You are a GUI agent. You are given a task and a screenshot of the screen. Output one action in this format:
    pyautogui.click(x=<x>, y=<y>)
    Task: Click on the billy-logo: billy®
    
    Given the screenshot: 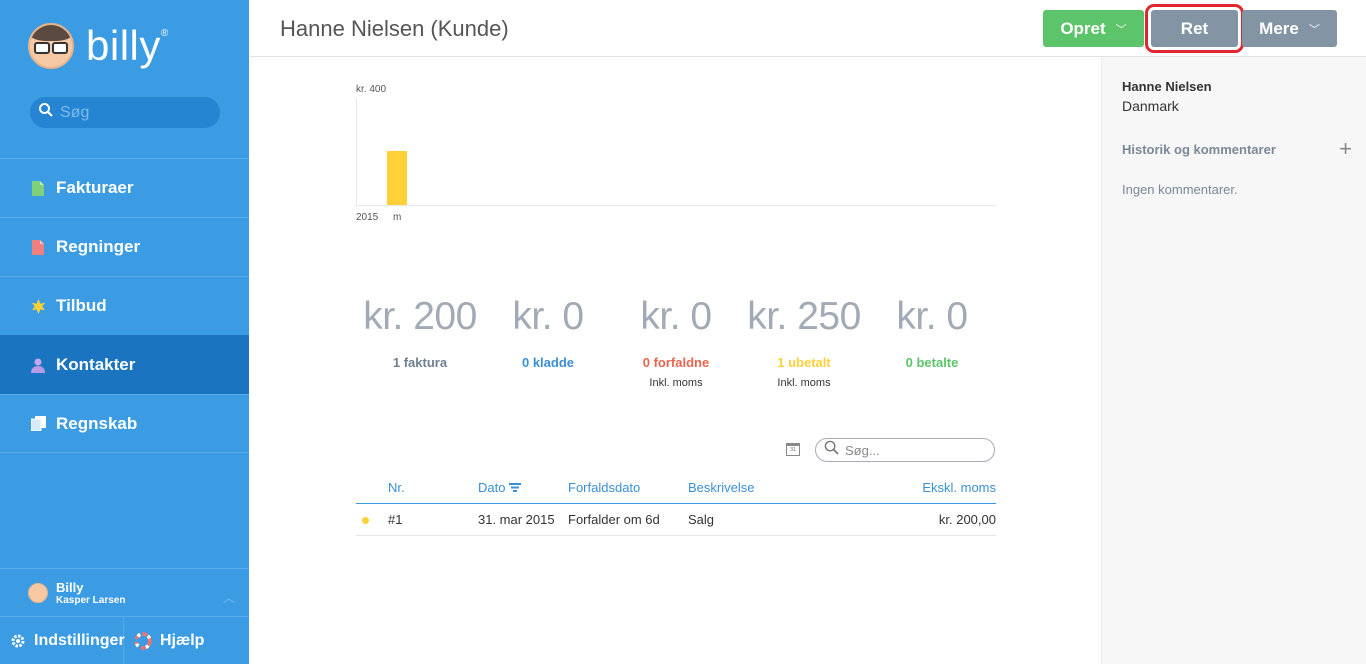 What is the action you would take?
    pyautogui.click(x=98, y=46)
    